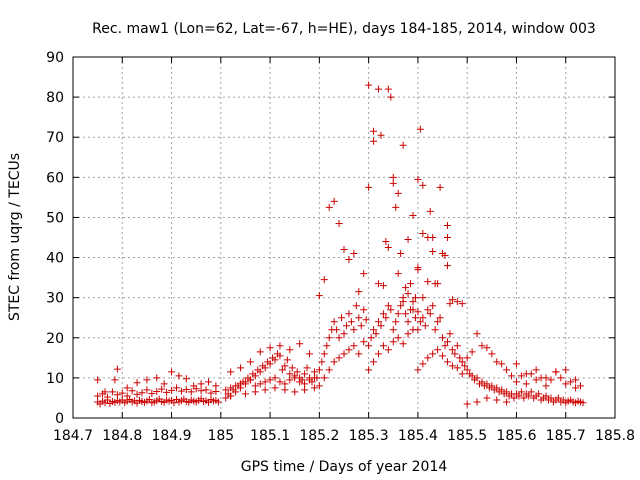  What do you see at coordinates (467, 436) in the screenshot?
I see `x-tick-label: 185.5` at bounding box center [467, 436].